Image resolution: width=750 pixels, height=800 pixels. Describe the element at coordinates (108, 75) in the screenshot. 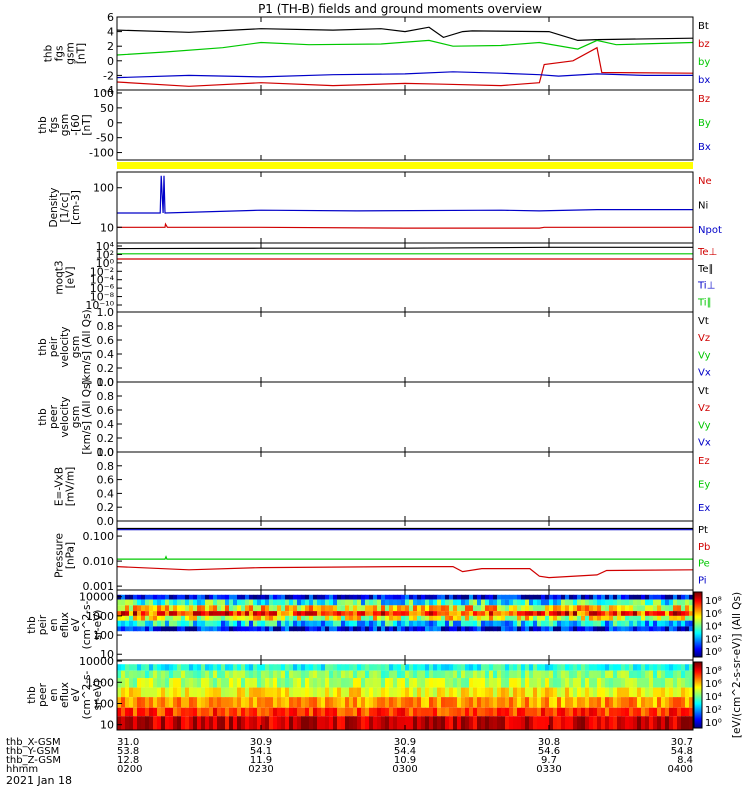

I see `y-tick-label: -2` at that location.